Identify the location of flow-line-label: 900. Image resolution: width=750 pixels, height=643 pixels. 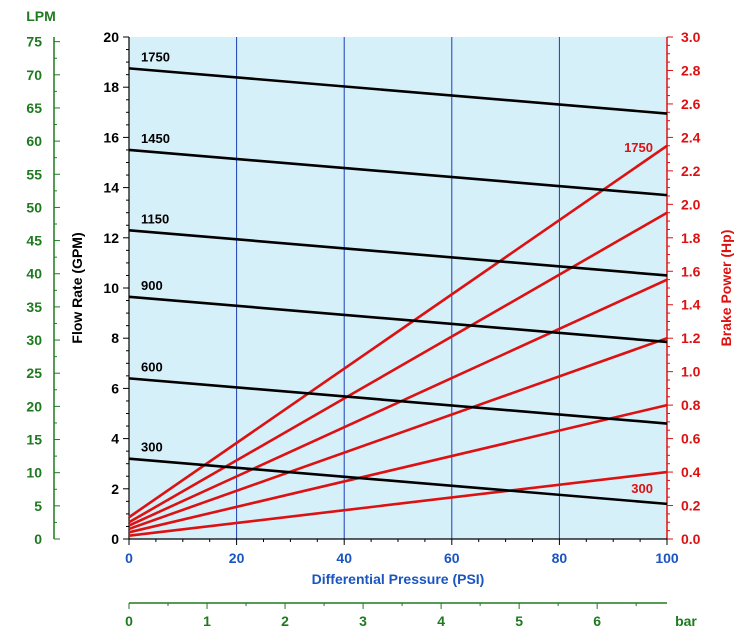
(152, 285).